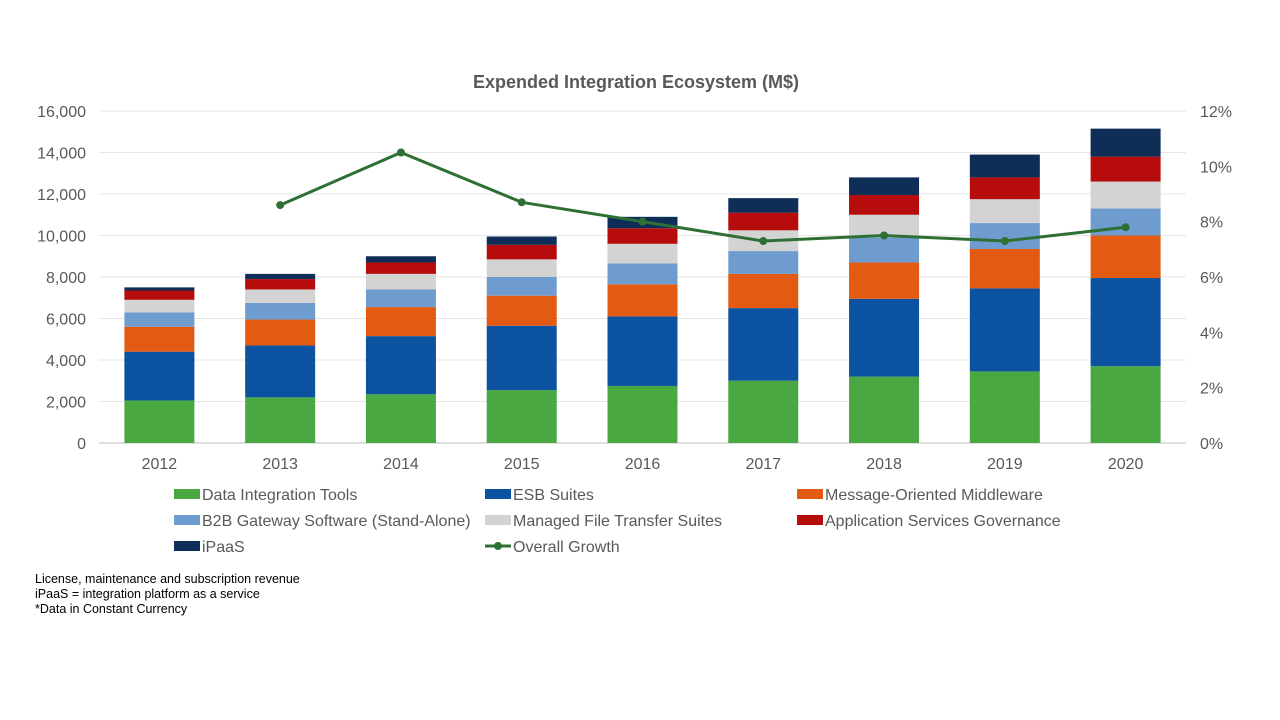 Image resolution: width=1280 pixels, height=720 pixels. Describe the element at coordinates (66, 278) in the screenshot. I see `left-axis-tick-label: 8,000` at that location.